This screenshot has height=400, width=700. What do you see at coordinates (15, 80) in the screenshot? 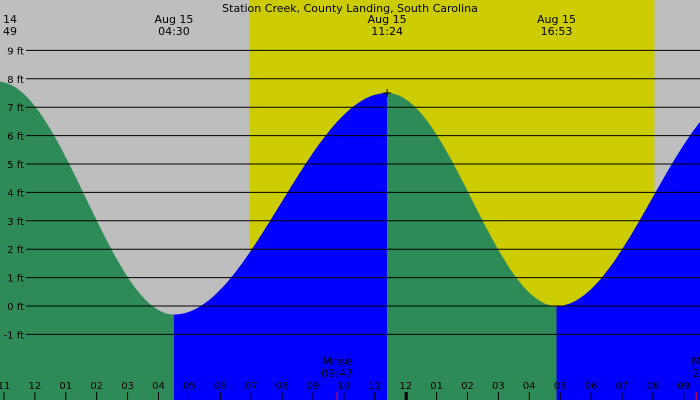
I see `y-tick-label: 8 ft` at bounding box center [15, 80].